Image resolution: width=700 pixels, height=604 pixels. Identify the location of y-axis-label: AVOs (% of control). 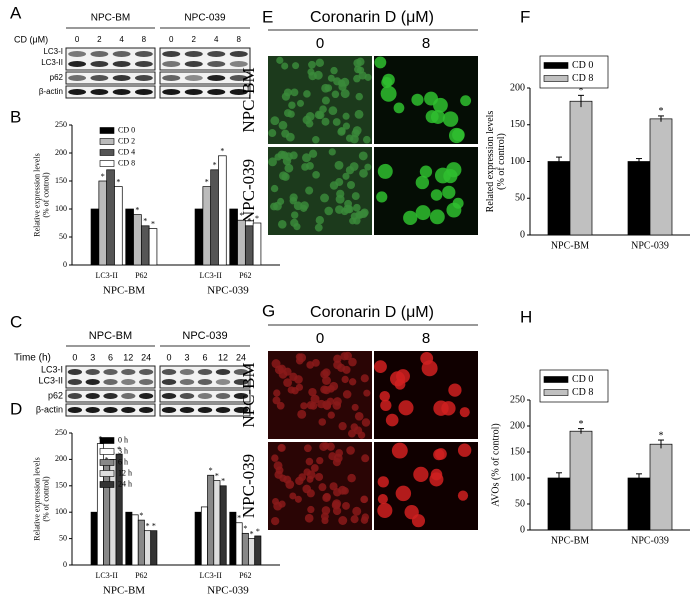
(495, 464).